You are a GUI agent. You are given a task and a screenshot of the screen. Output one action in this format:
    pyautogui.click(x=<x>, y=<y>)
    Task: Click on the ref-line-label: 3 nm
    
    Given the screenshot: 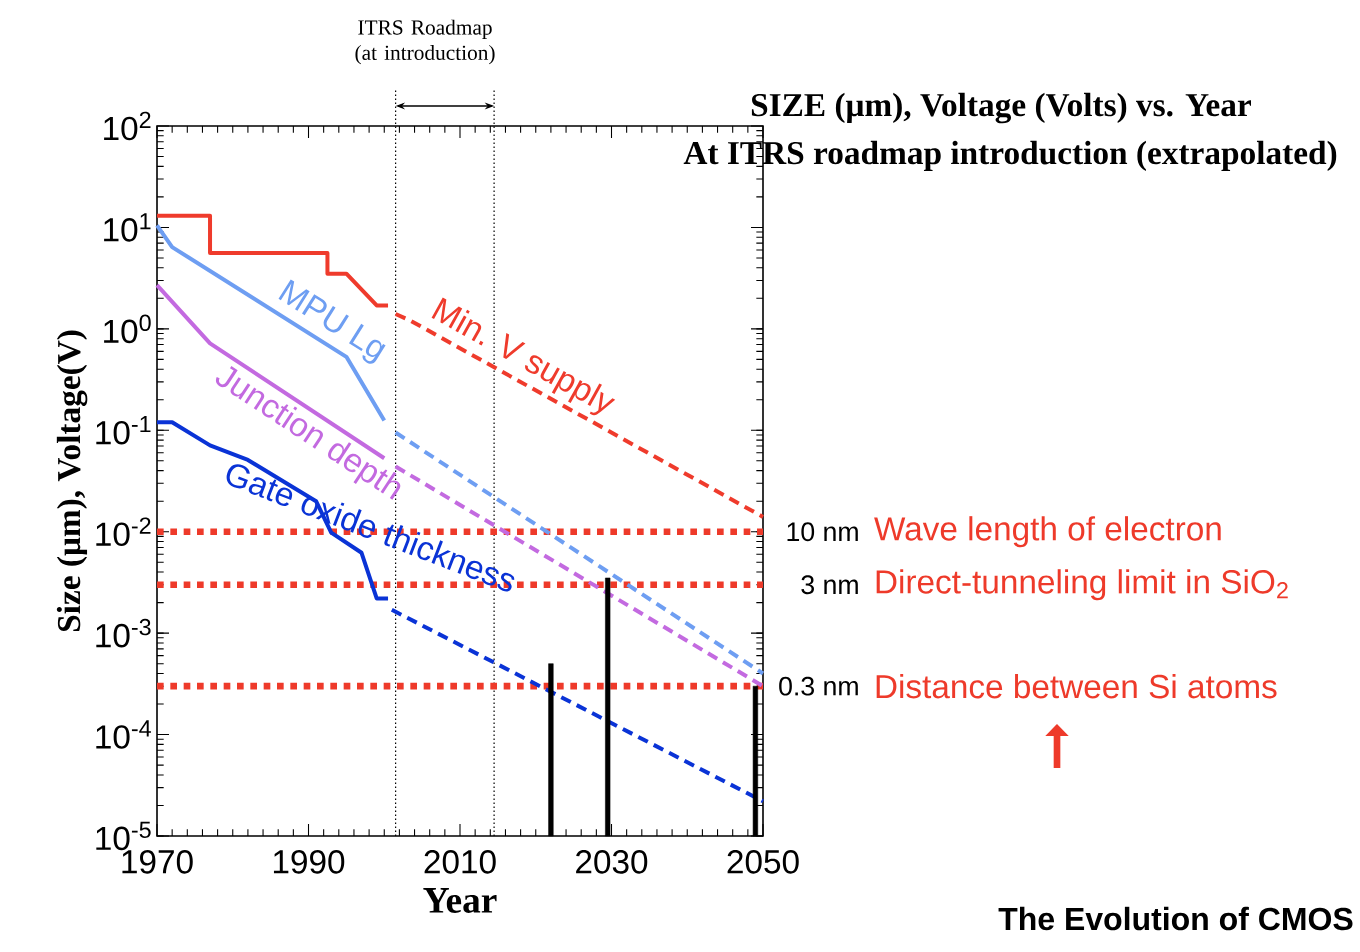 What is the action you would take?
    pyautogui.click(x=829, y=585)
    